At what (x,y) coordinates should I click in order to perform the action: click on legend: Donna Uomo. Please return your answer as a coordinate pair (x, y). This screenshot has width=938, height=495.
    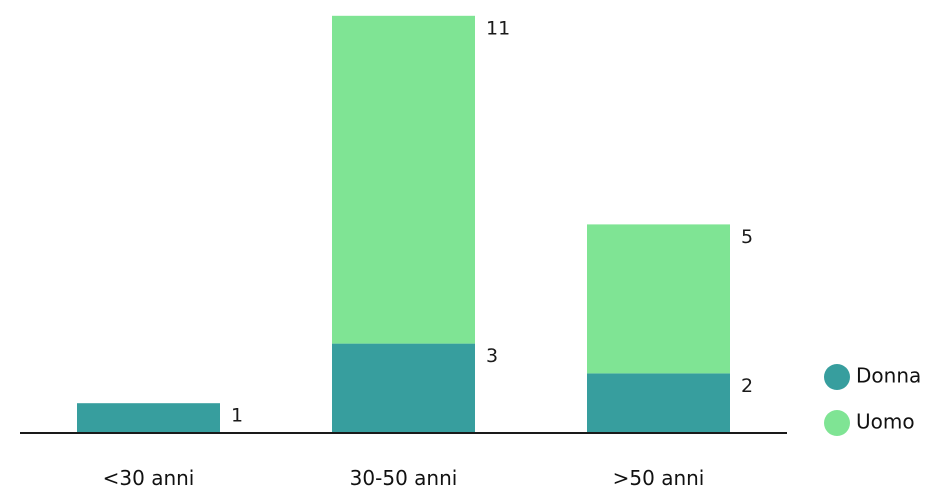
    Looking at the image, I should click on (872, 400).